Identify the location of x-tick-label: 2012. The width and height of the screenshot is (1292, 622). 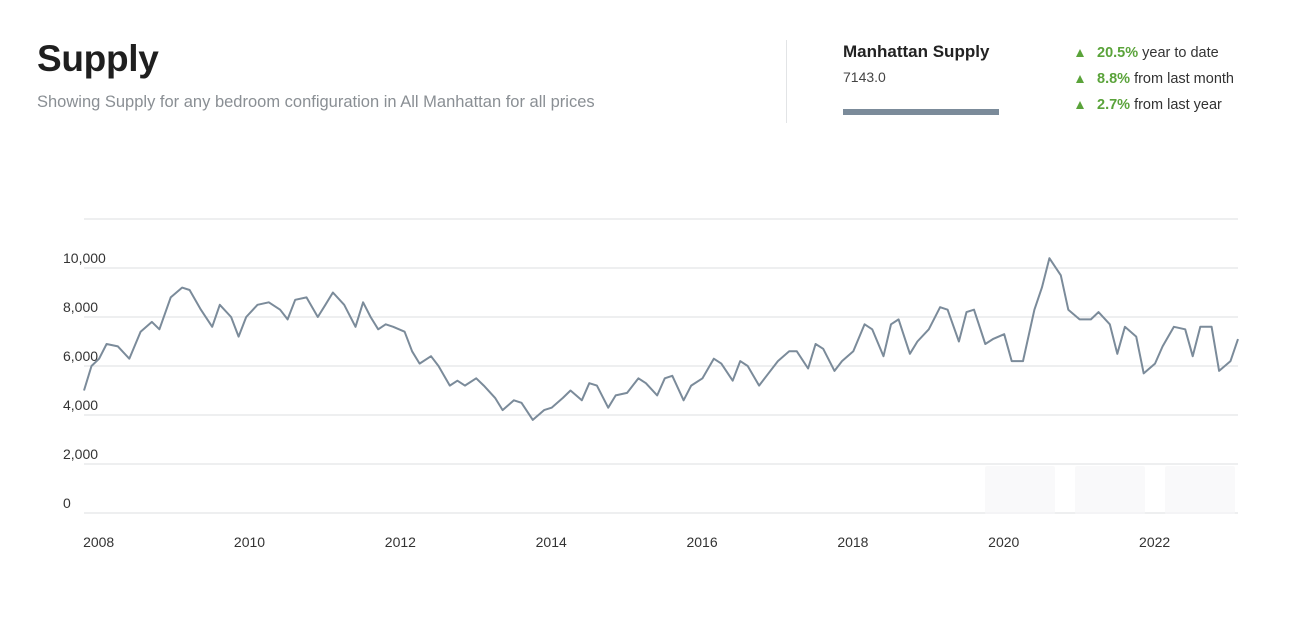
(400, 542).